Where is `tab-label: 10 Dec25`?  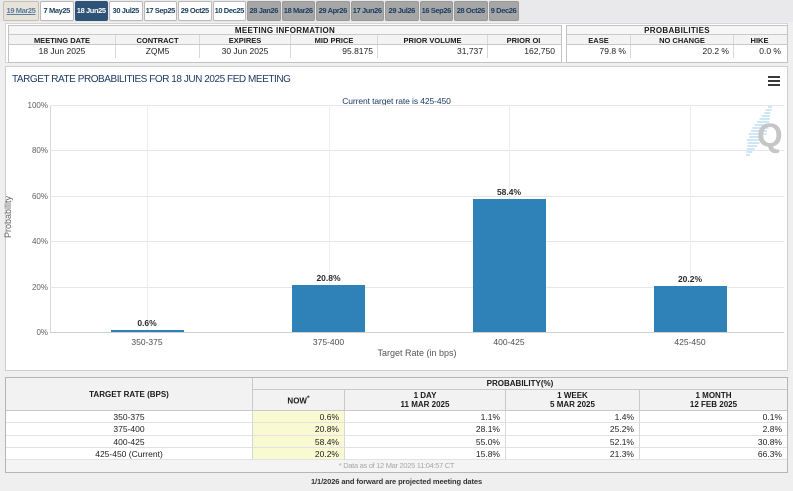
tab-label: 10 Dec25 is located at coordinates (229, 10).